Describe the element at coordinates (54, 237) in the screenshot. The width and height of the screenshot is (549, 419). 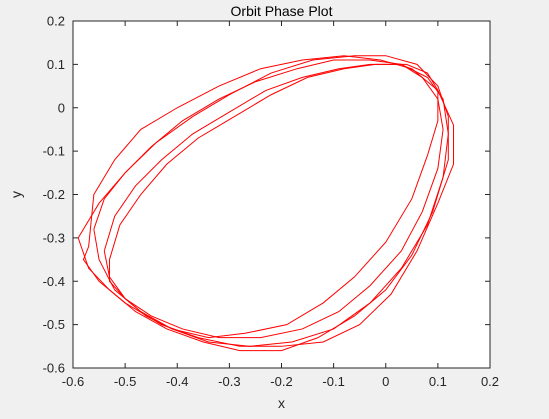
I see `y-tick-label: -0.3` at that location.